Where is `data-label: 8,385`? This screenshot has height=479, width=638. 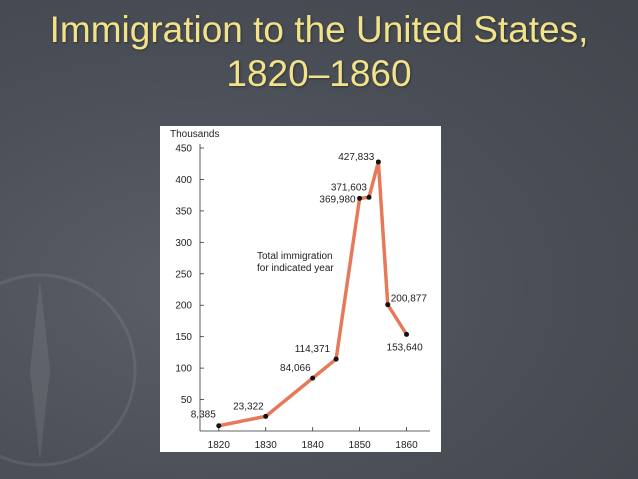 data-label: 8,385 is located at coordinates (203, 415).